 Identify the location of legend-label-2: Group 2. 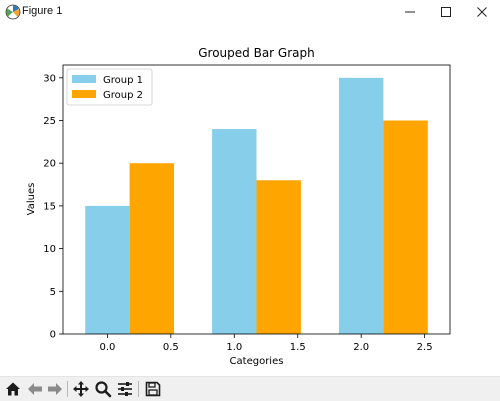
(123, 95).